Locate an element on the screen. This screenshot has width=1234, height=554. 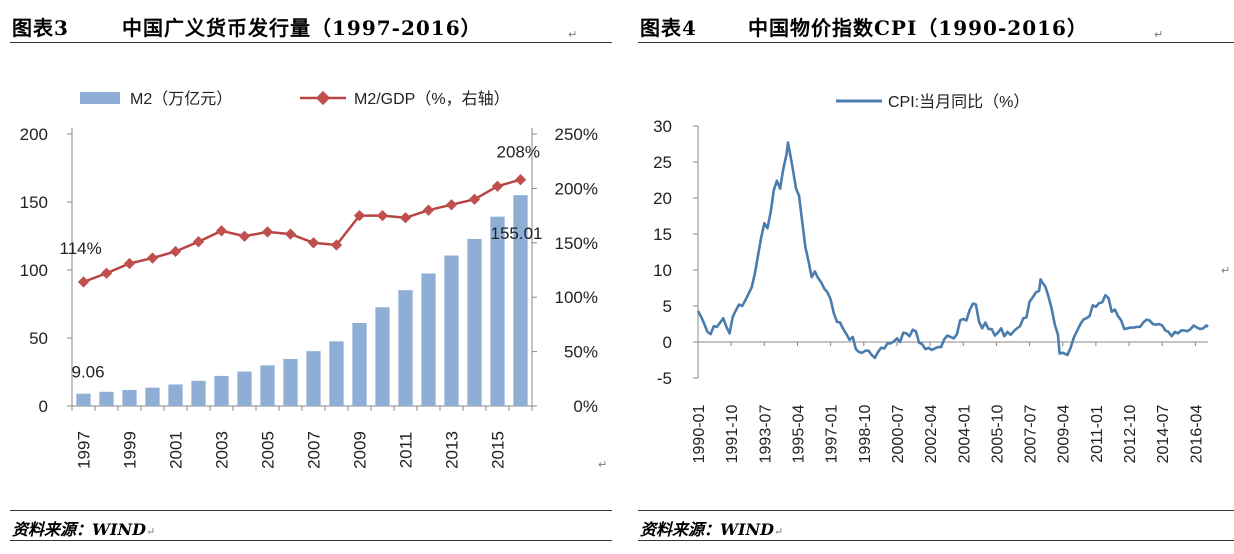
right-bottom-rule is located at coordinates (936, 540).